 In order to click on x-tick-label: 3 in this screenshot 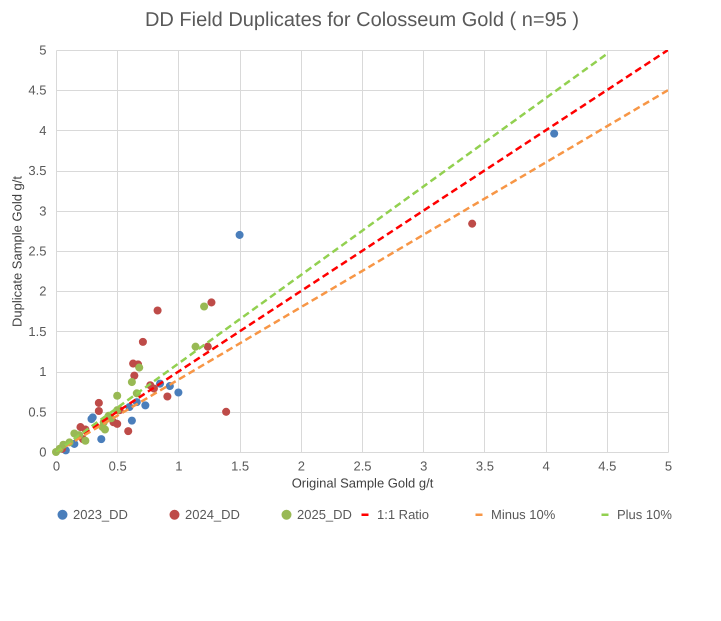, I will do `click(424, 466)`.